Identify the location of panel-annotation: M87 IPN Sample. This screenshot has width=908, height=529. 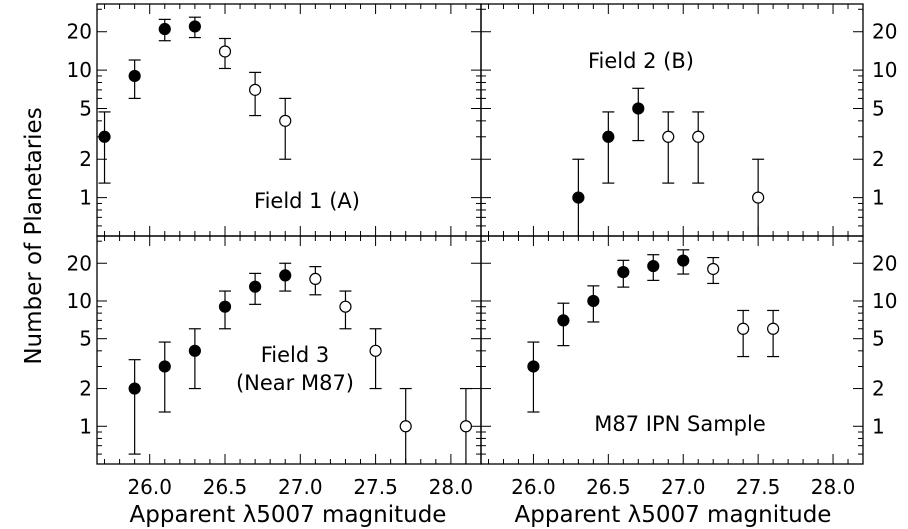
(680, 424).